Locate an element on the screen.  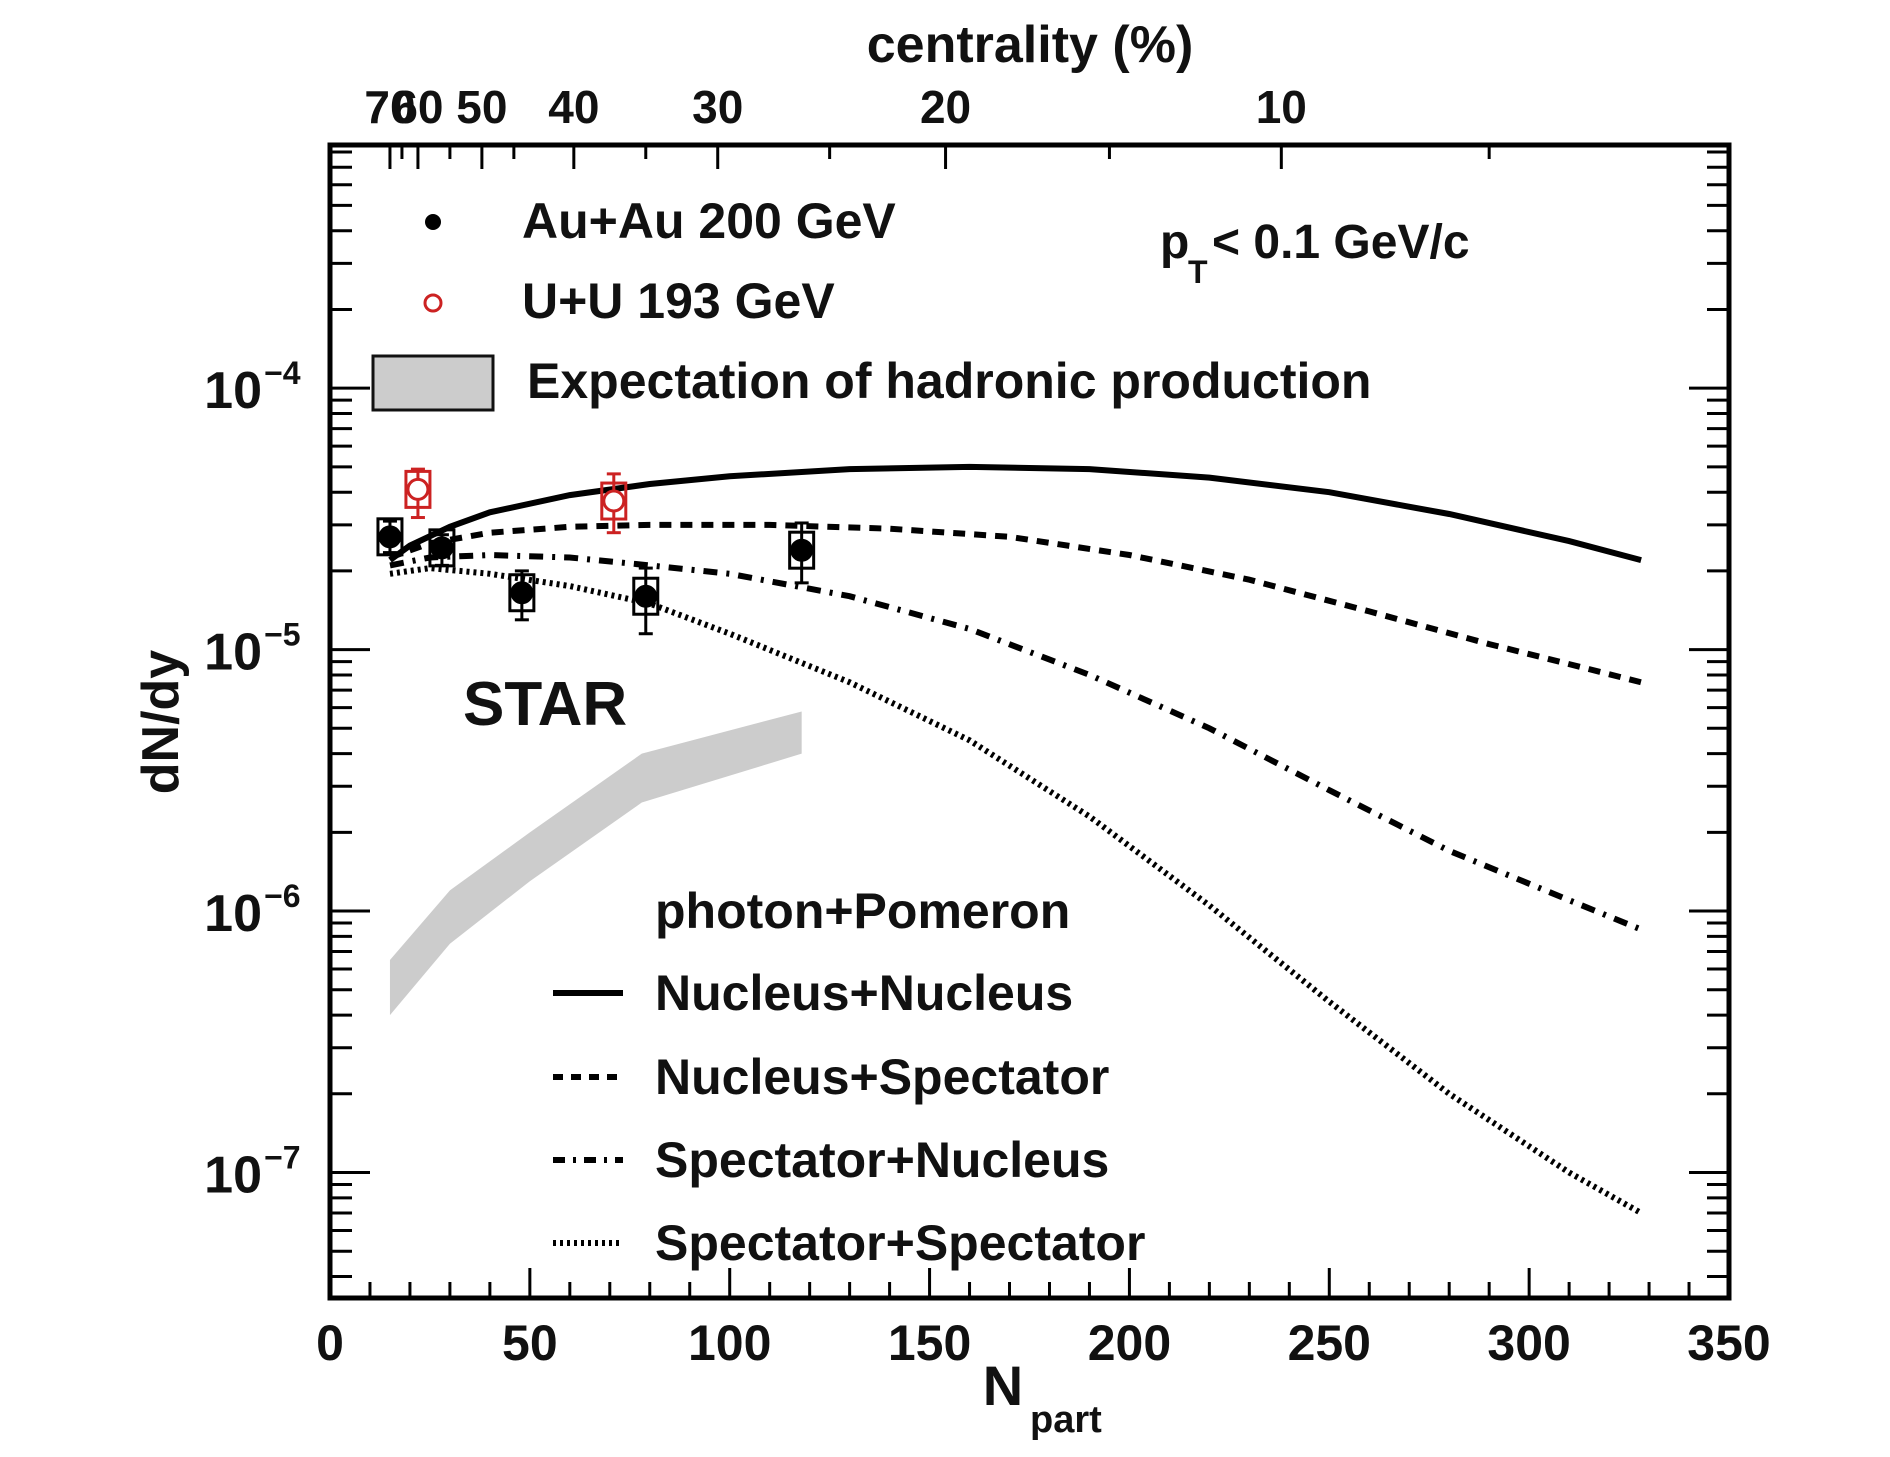
x-tick-label: 300 is located at coordinates (1528, 1343).